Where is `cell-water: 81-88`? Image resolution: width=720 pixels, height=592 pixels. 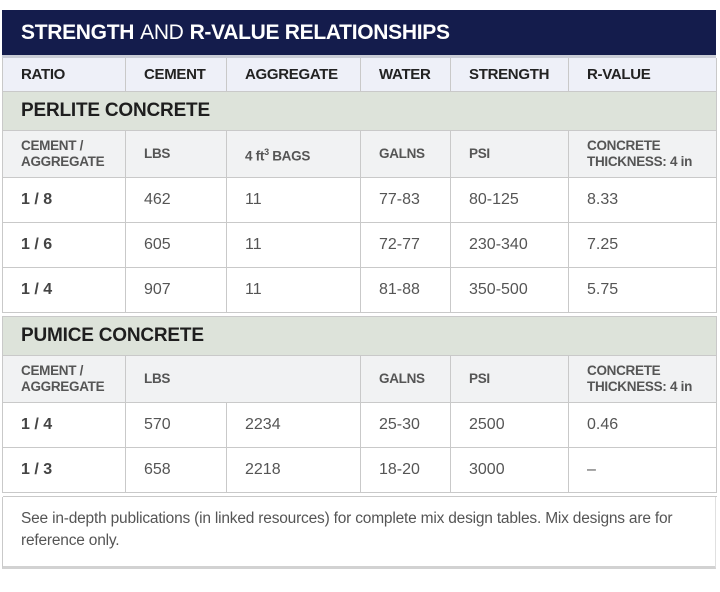
cell-water: 81-88 is located at coordinates (405, 290).